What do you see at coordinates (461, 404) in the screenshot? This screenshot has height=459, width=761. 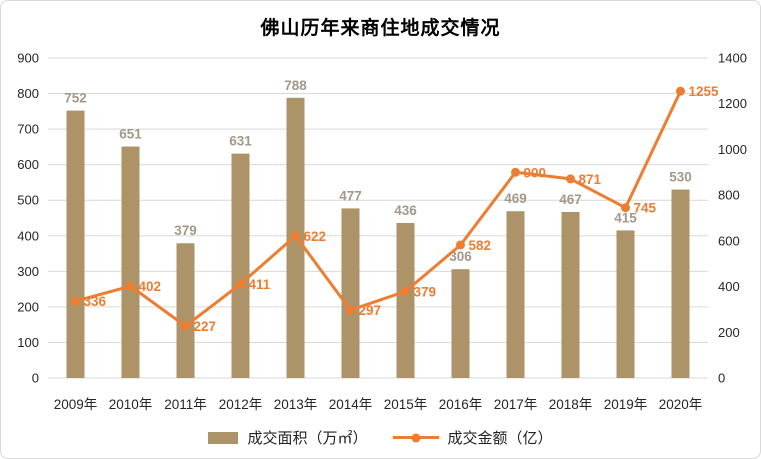 I see `x-axis-label: 2016年` at bounding box center [461, 404].